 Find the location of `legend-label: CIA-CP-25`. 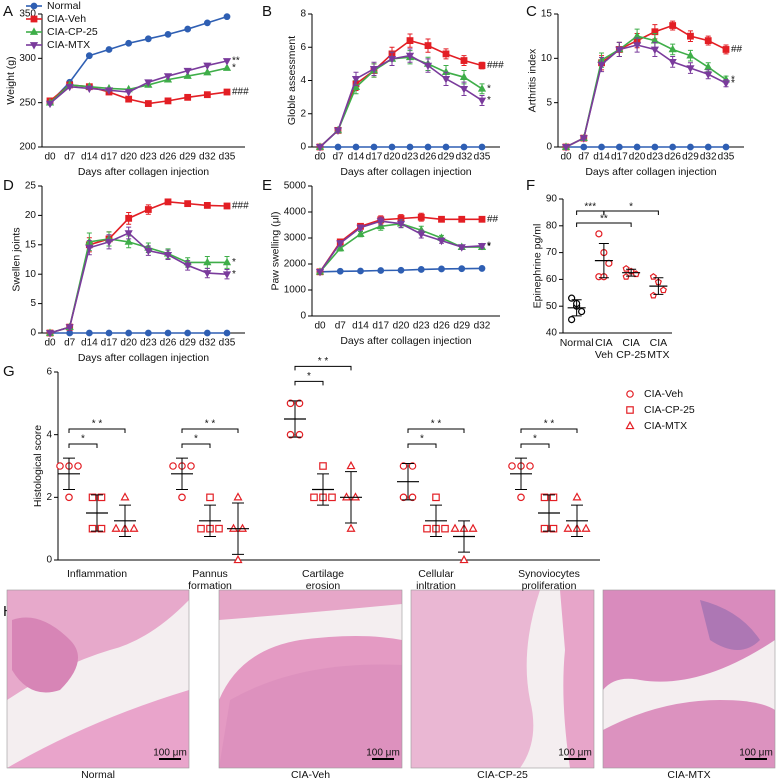

legend-label: CIA-CP-25 is located at coordinates (72, 32).